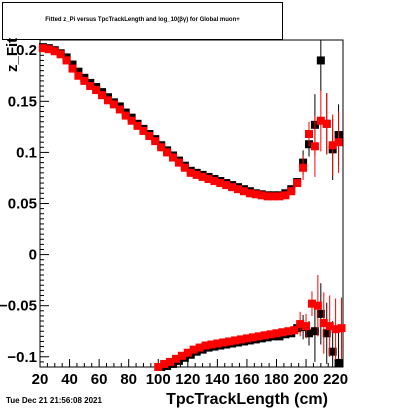 The image size is (400, 409). I want to click on datestamp: Tue Dec 21 21:56:08 2021, so click(54, 400).